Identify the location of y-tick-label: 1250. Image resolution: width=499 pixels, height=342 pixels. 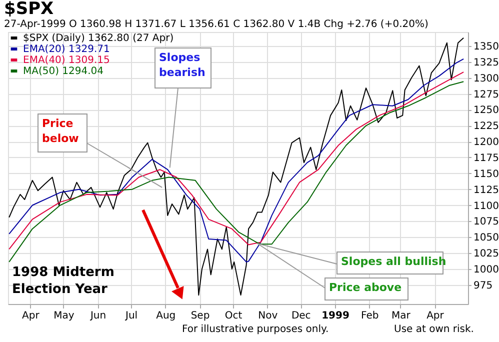
(486, 110).